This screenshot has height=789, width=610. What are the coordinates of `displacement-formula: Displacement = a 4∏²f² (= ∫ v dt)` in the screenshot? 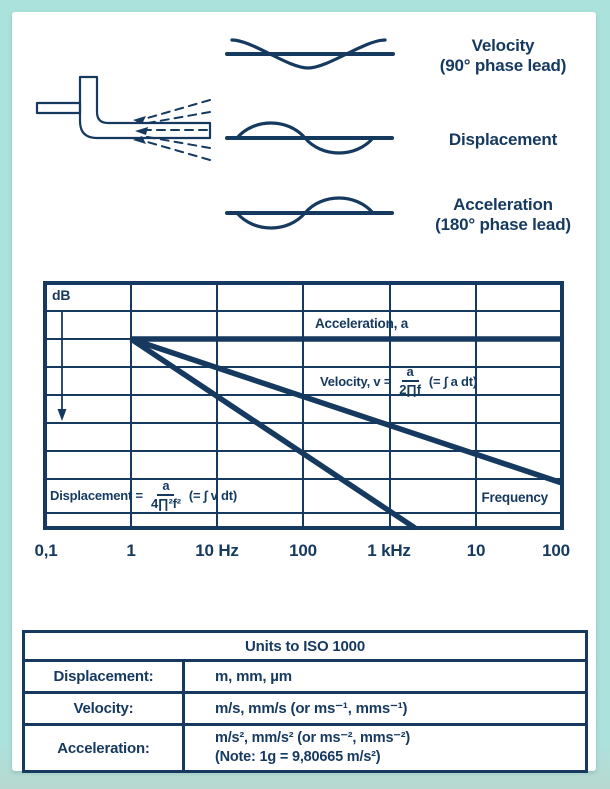 It's located at (143, 495).